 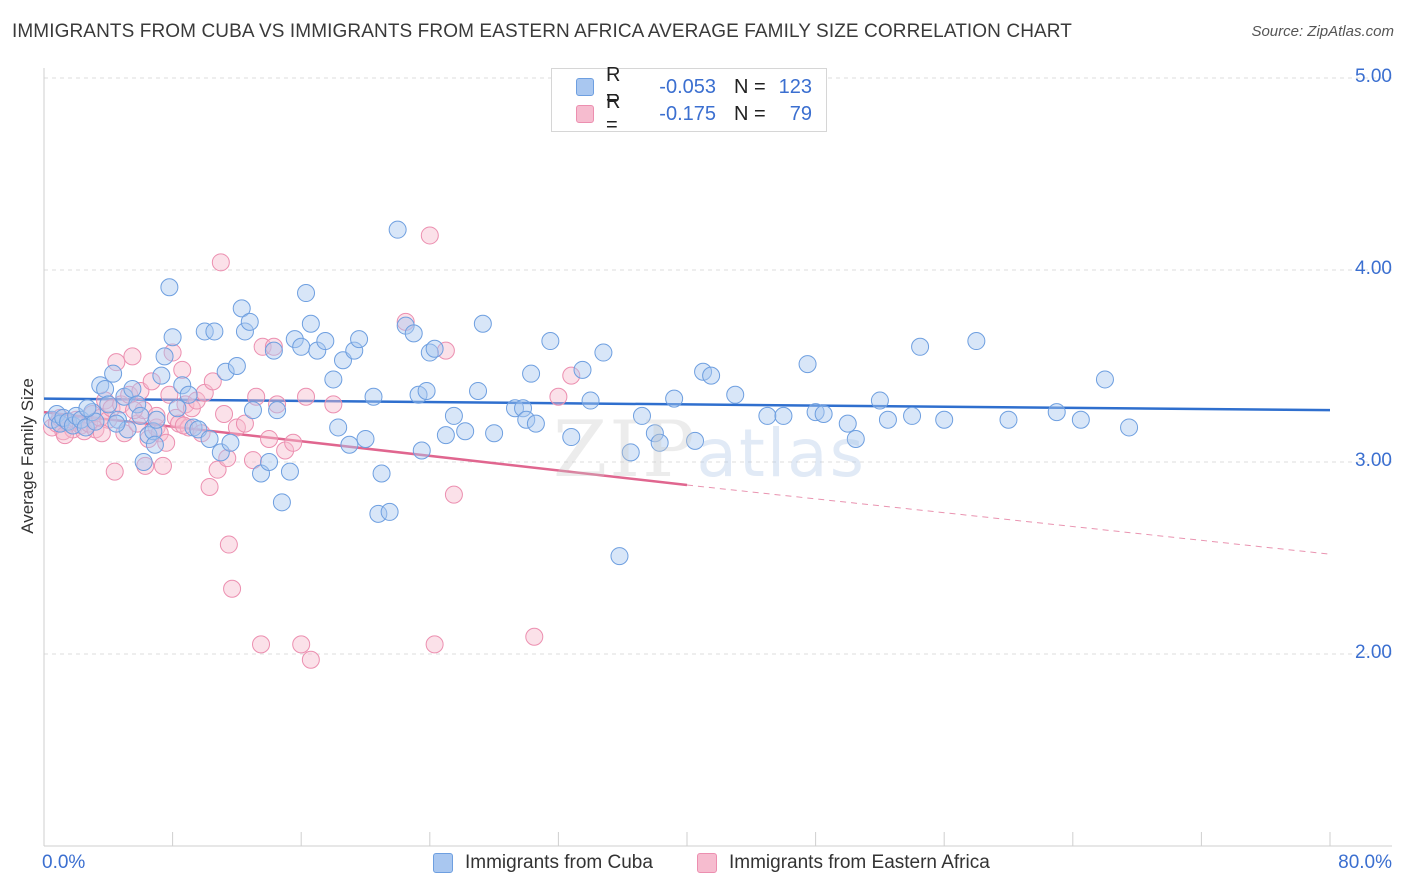 What do you see at coordinates (1365, 862) in the screenshot?
I see `x-tick-label-max: 80.0%` at bounding box center [1365, 862].